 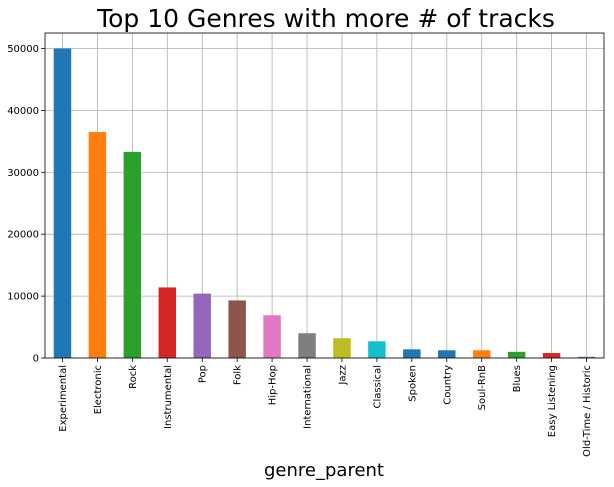 I want to click on x-tick-label: Country, so click(x=447, y=385).